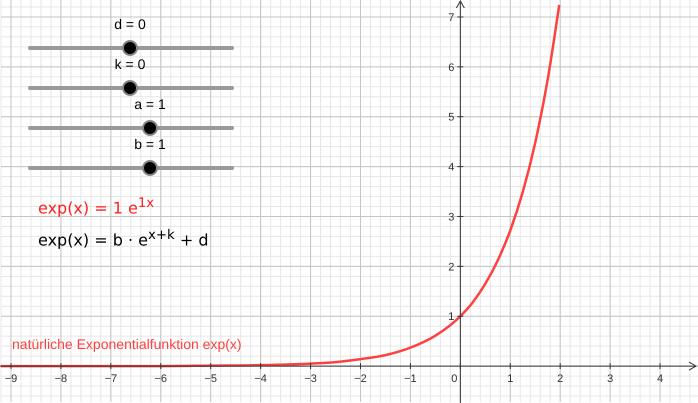 This screenshot has height=403, width=698. I want to click on annotation: d = 0, so click(130, 24).